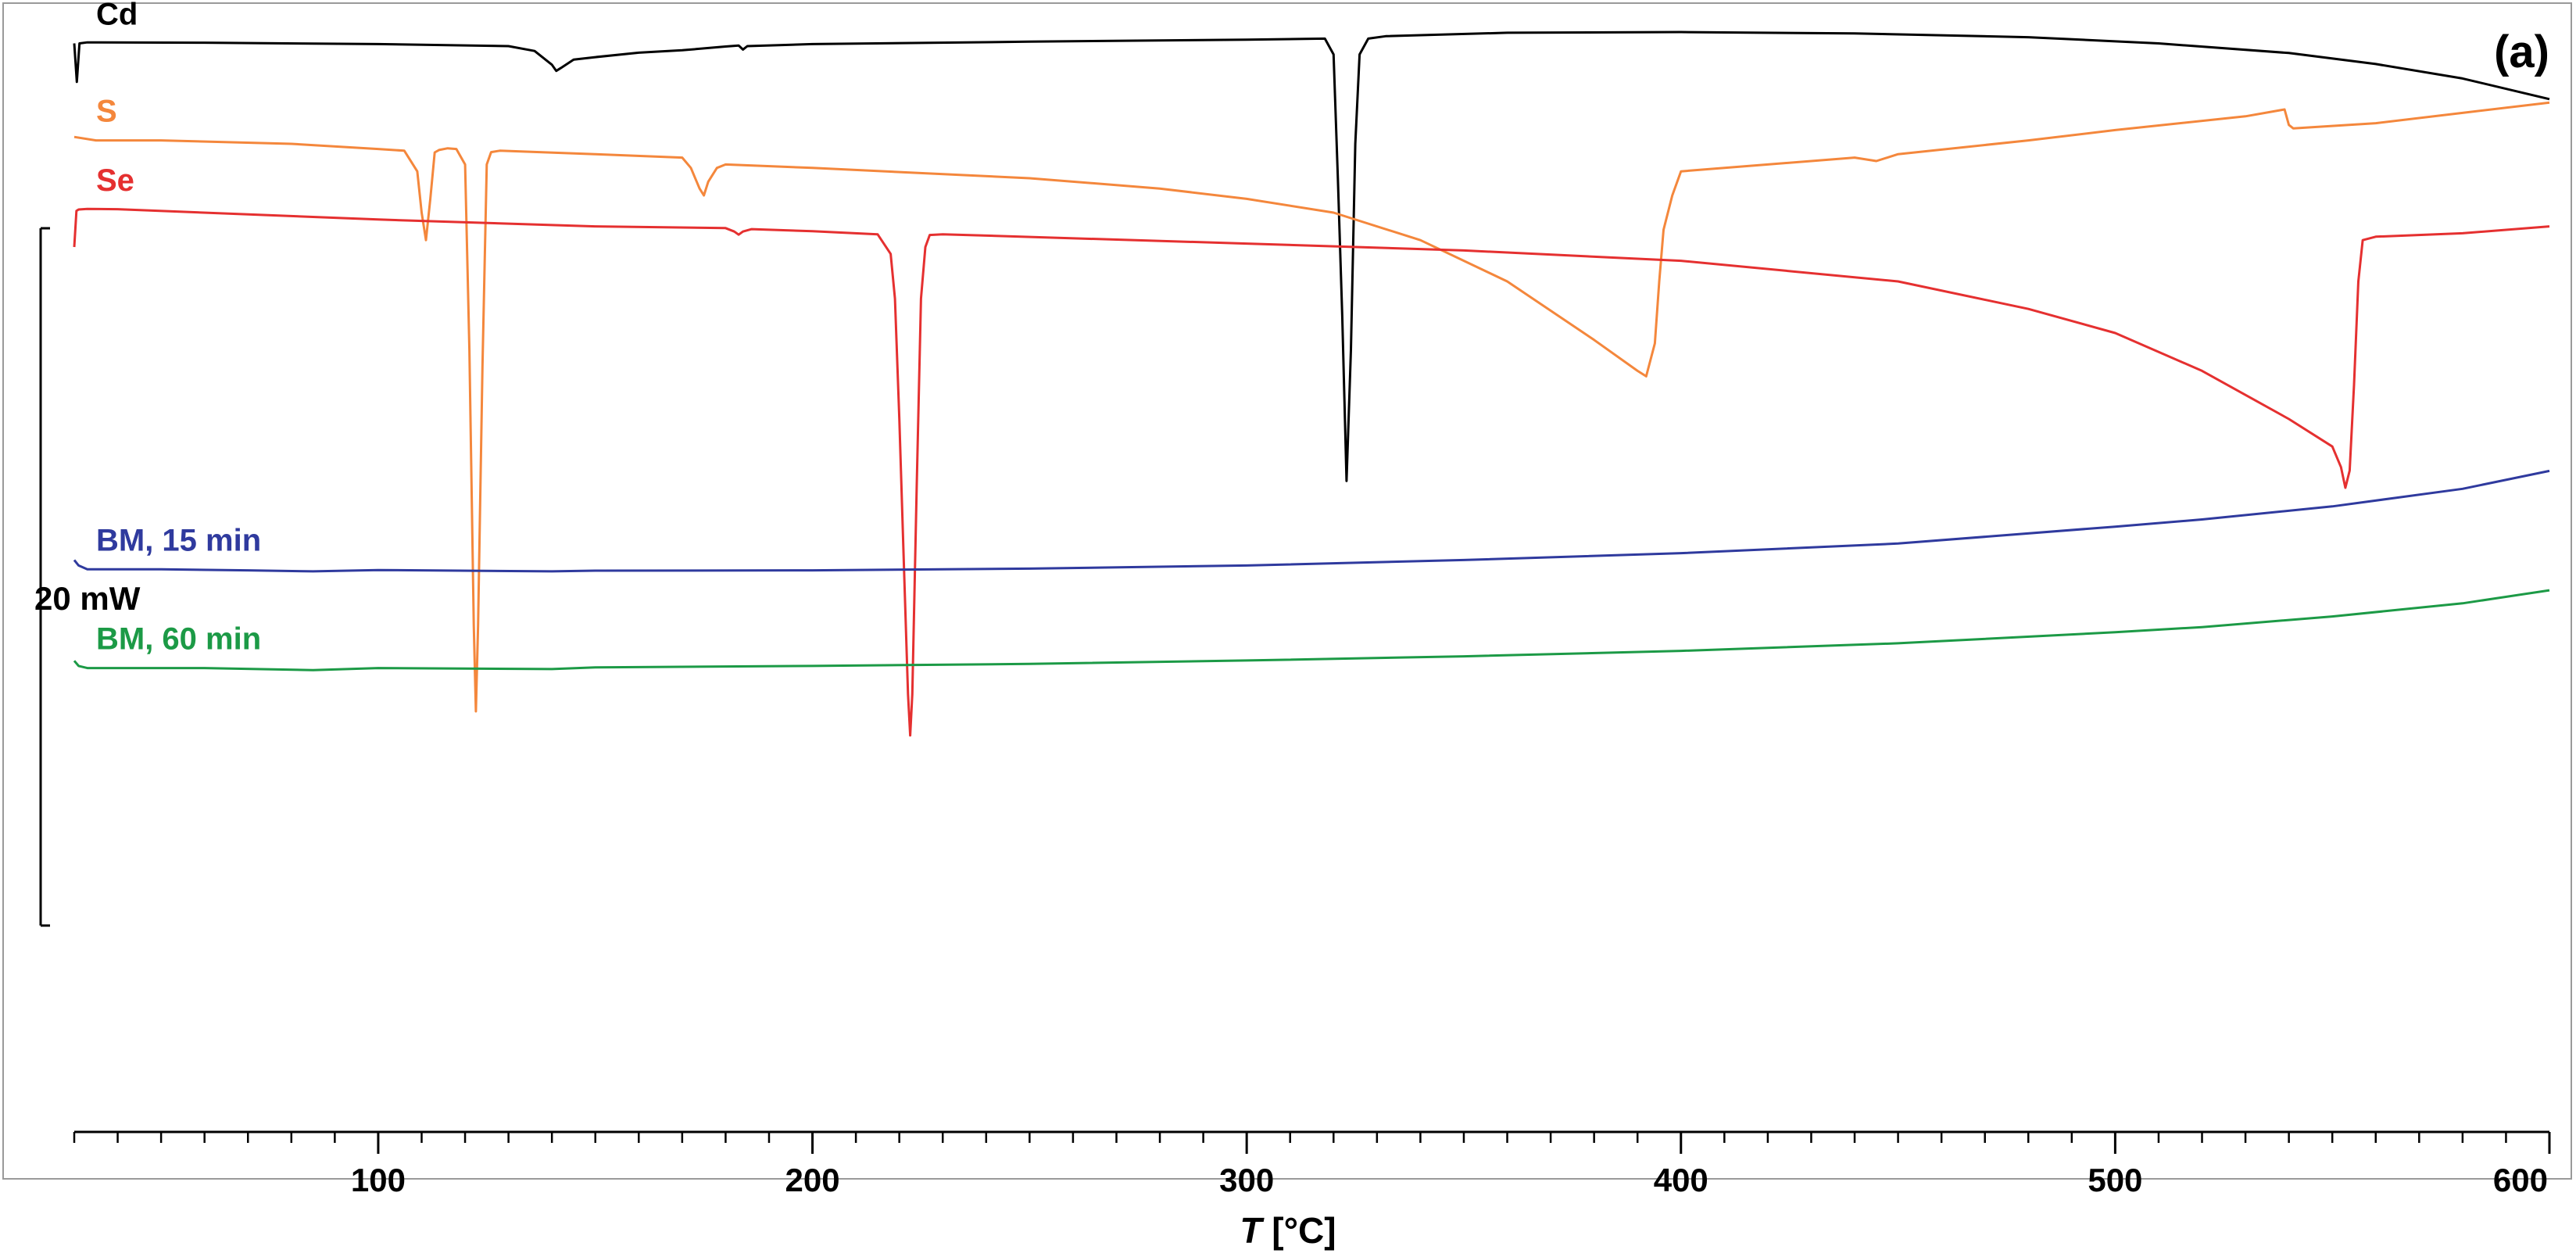  Describe the element at coordinates (178, 540) in the screenshot. I see `series-label-bm-15-min: BM, 15 min` at that location.